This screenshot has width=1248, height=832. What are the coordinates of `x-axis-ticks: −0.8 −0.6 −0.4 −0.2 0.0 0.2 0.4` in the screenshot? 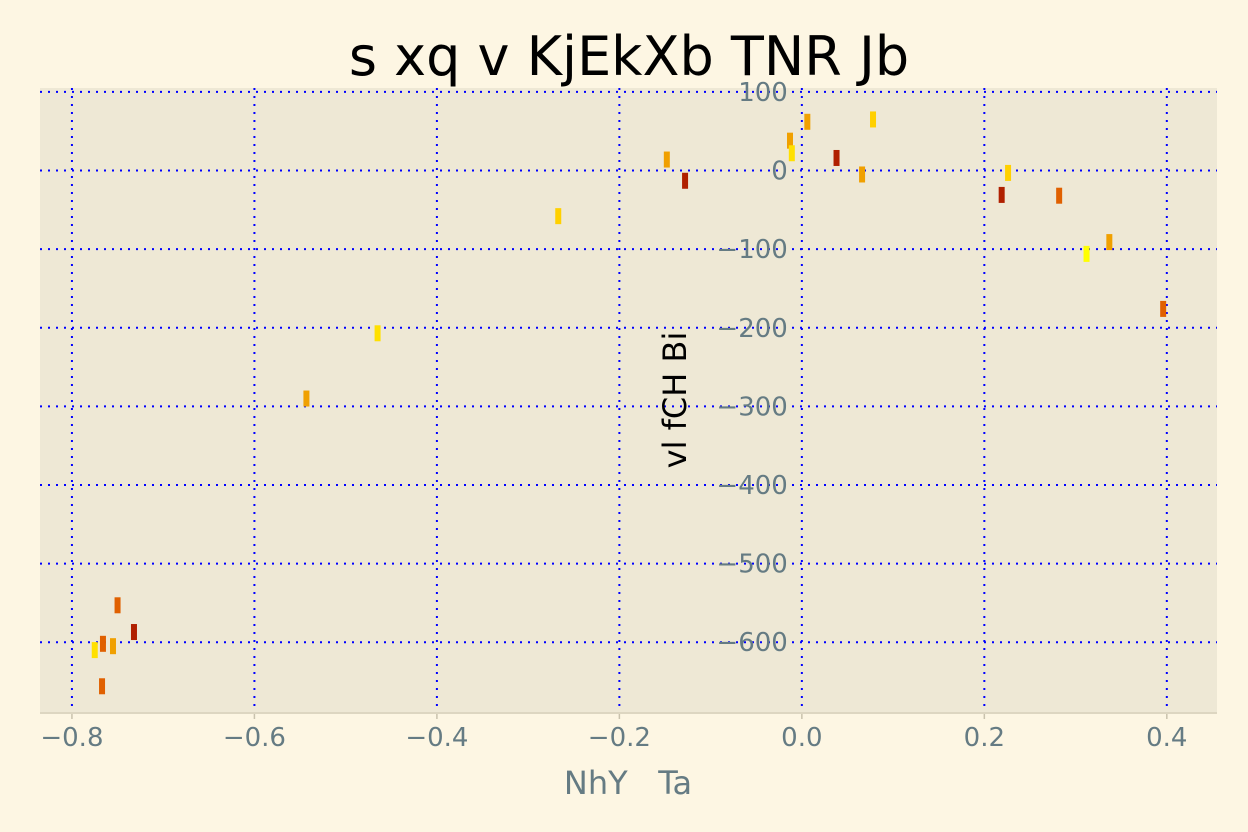 It's located at (628, 732).